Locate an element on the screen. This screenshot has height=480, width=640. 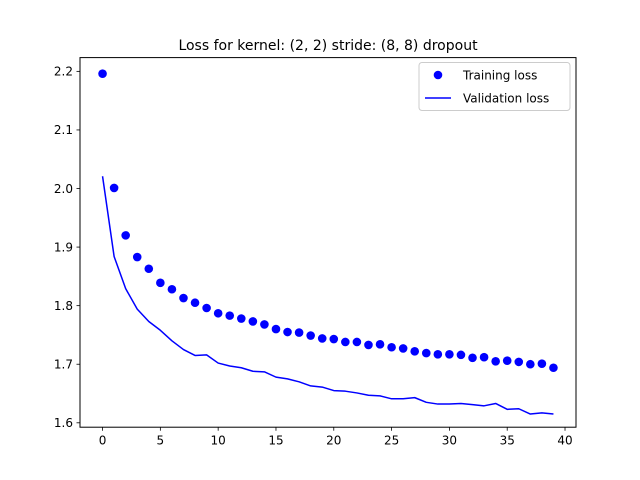
x-tick-label: 35 is located at coordinates (507, 441).